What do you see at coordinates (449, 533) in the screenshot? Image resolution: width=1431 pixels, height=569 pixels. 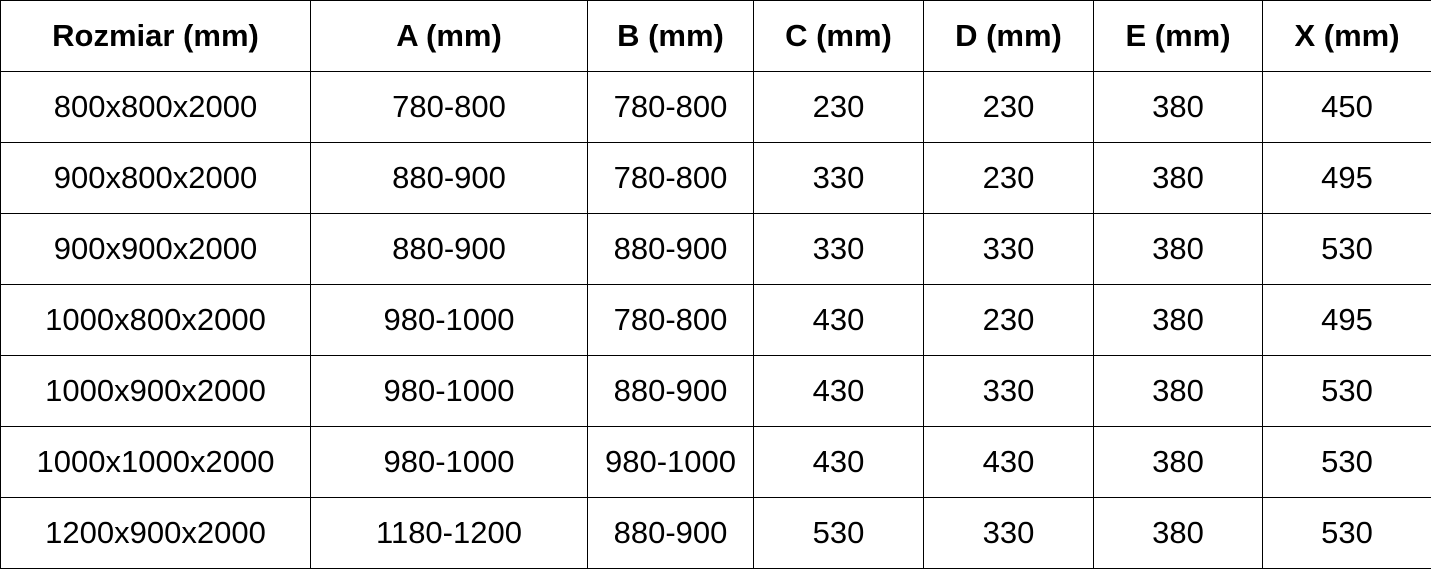 I see `cell-a: 1180-1200` at bounding box center [449, 533].